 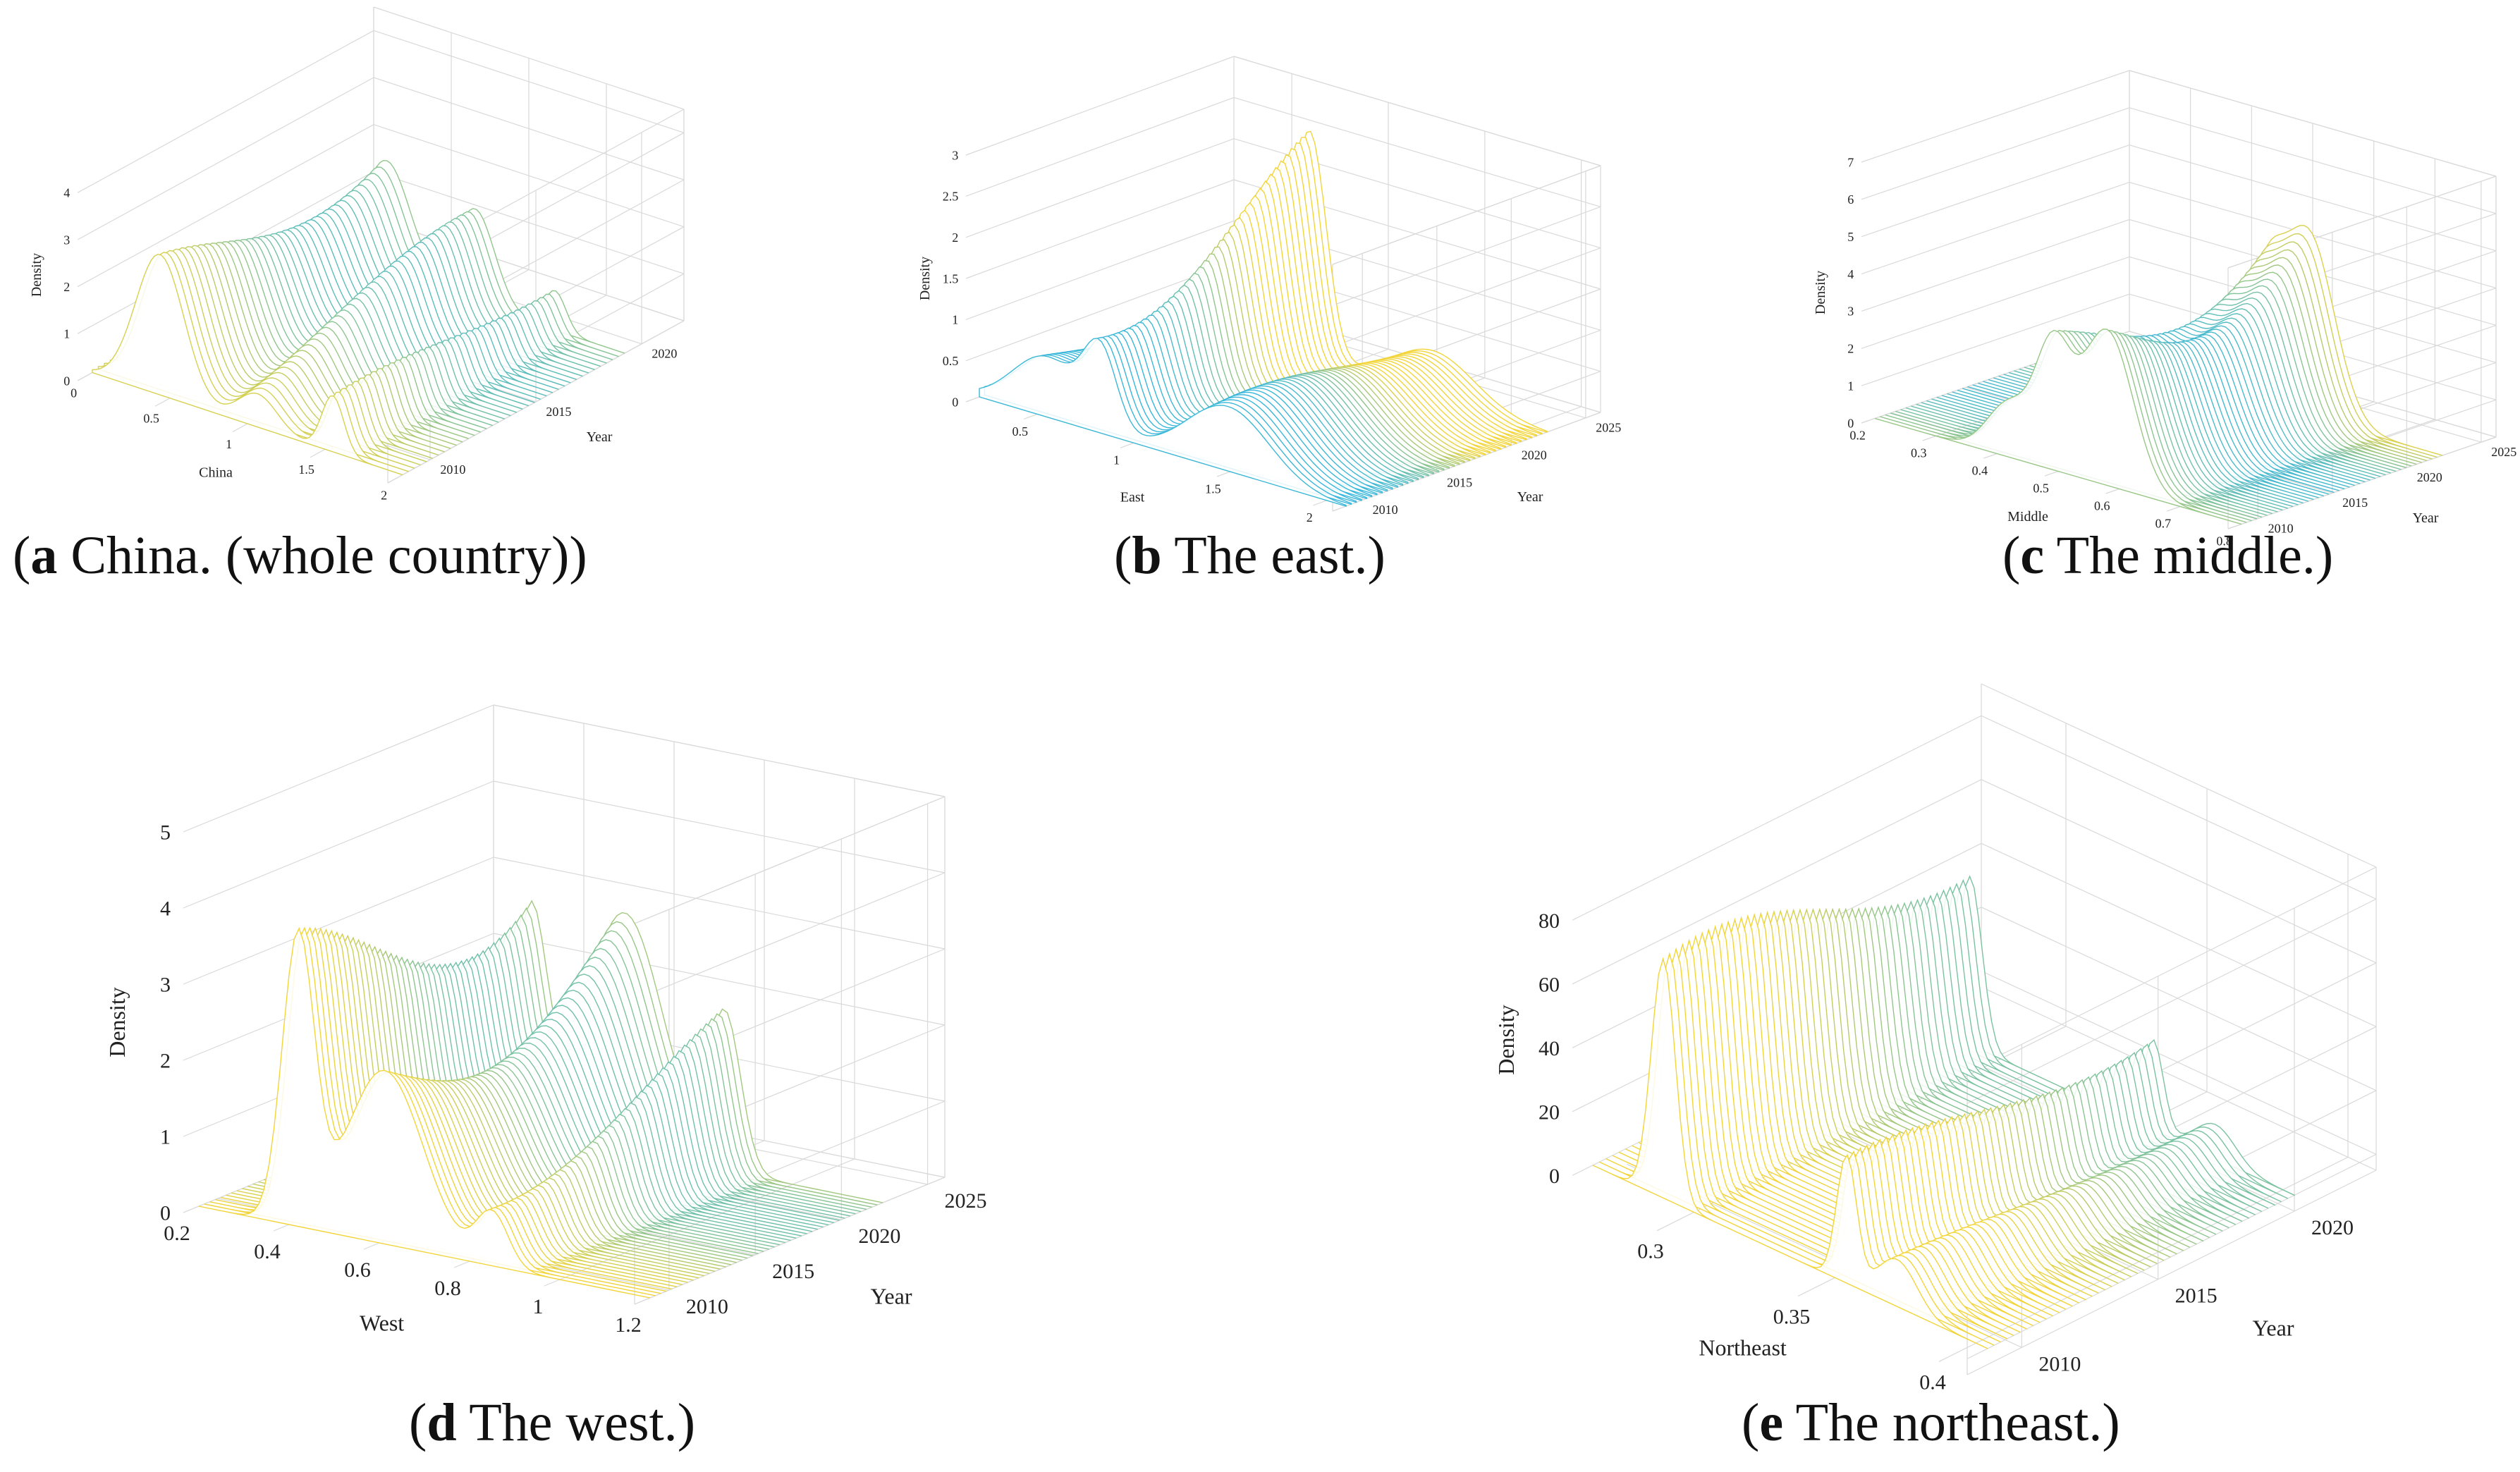 What do you see at coordinates (1650, 1251) in the screenshot?
I see `x-tick-label: 0.3` at bounding box center [1650, 1251].